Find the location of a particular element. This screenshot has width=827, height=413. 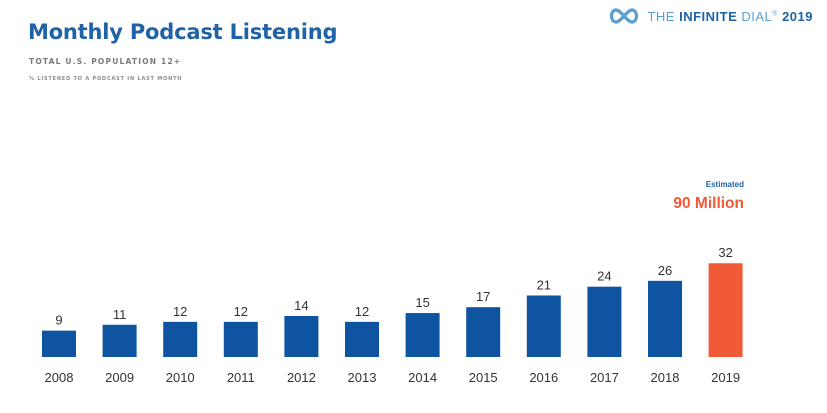

value-label-2019: 32 is located at coordinates (725, 252).